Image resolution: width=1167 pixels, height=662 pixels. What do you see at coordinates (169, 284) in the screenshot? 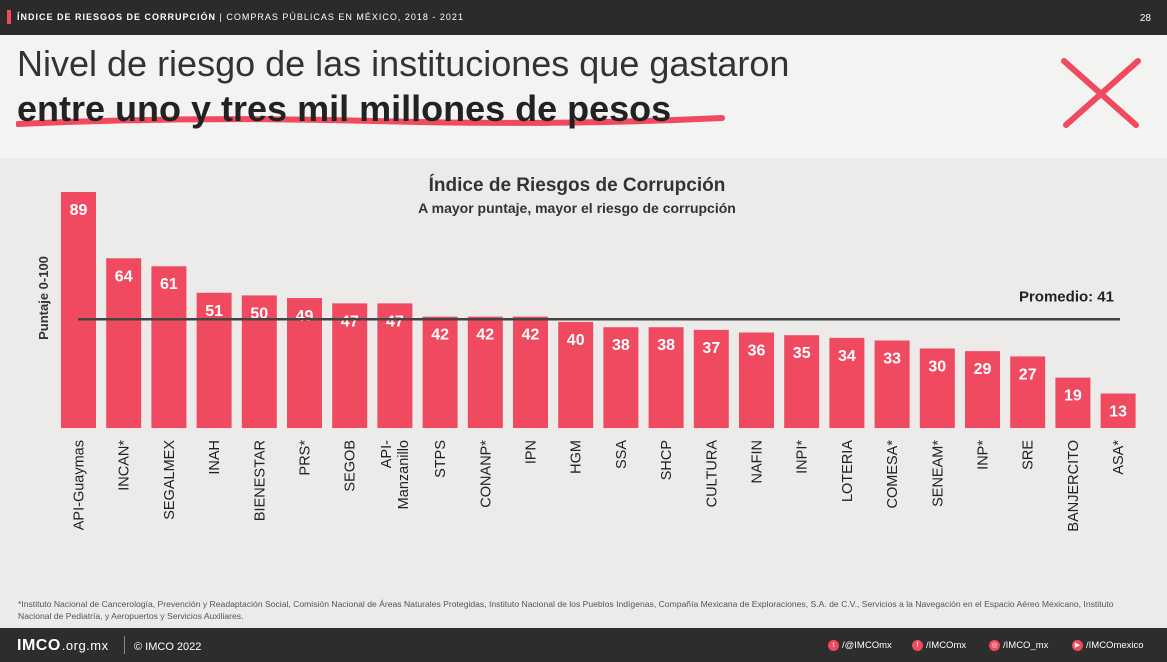
I see `data-label-2: 61` at bounding box center [169, 284].